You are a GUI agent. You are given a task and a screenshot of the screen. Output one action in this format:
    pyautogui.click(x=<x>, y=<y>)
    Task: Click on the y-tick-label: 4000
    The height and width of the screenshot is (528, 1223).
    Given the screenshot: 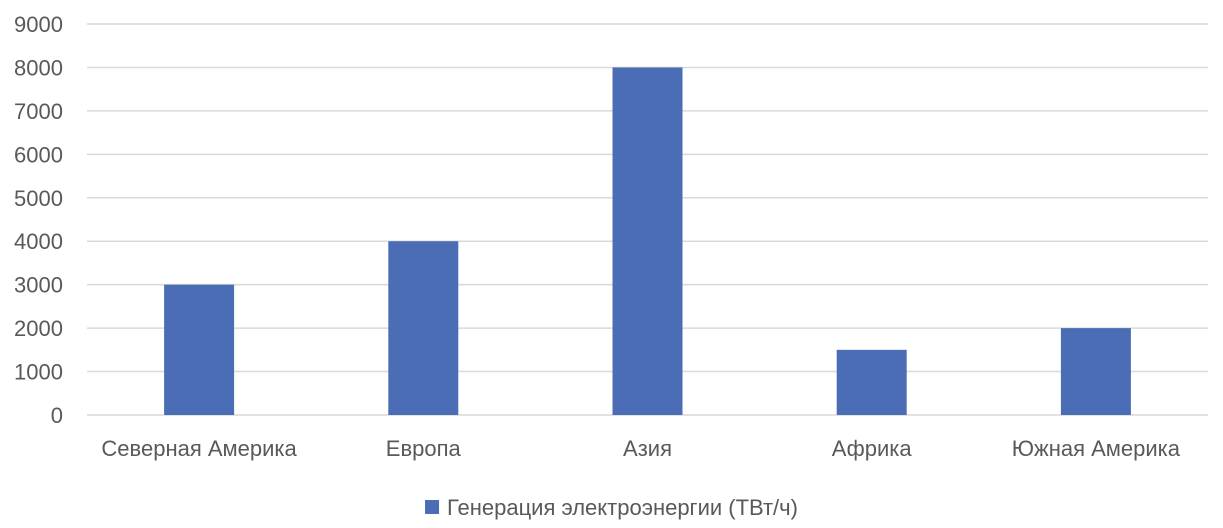 What is the action you would take?
    pyautogui.click(x=38, y=241)
    